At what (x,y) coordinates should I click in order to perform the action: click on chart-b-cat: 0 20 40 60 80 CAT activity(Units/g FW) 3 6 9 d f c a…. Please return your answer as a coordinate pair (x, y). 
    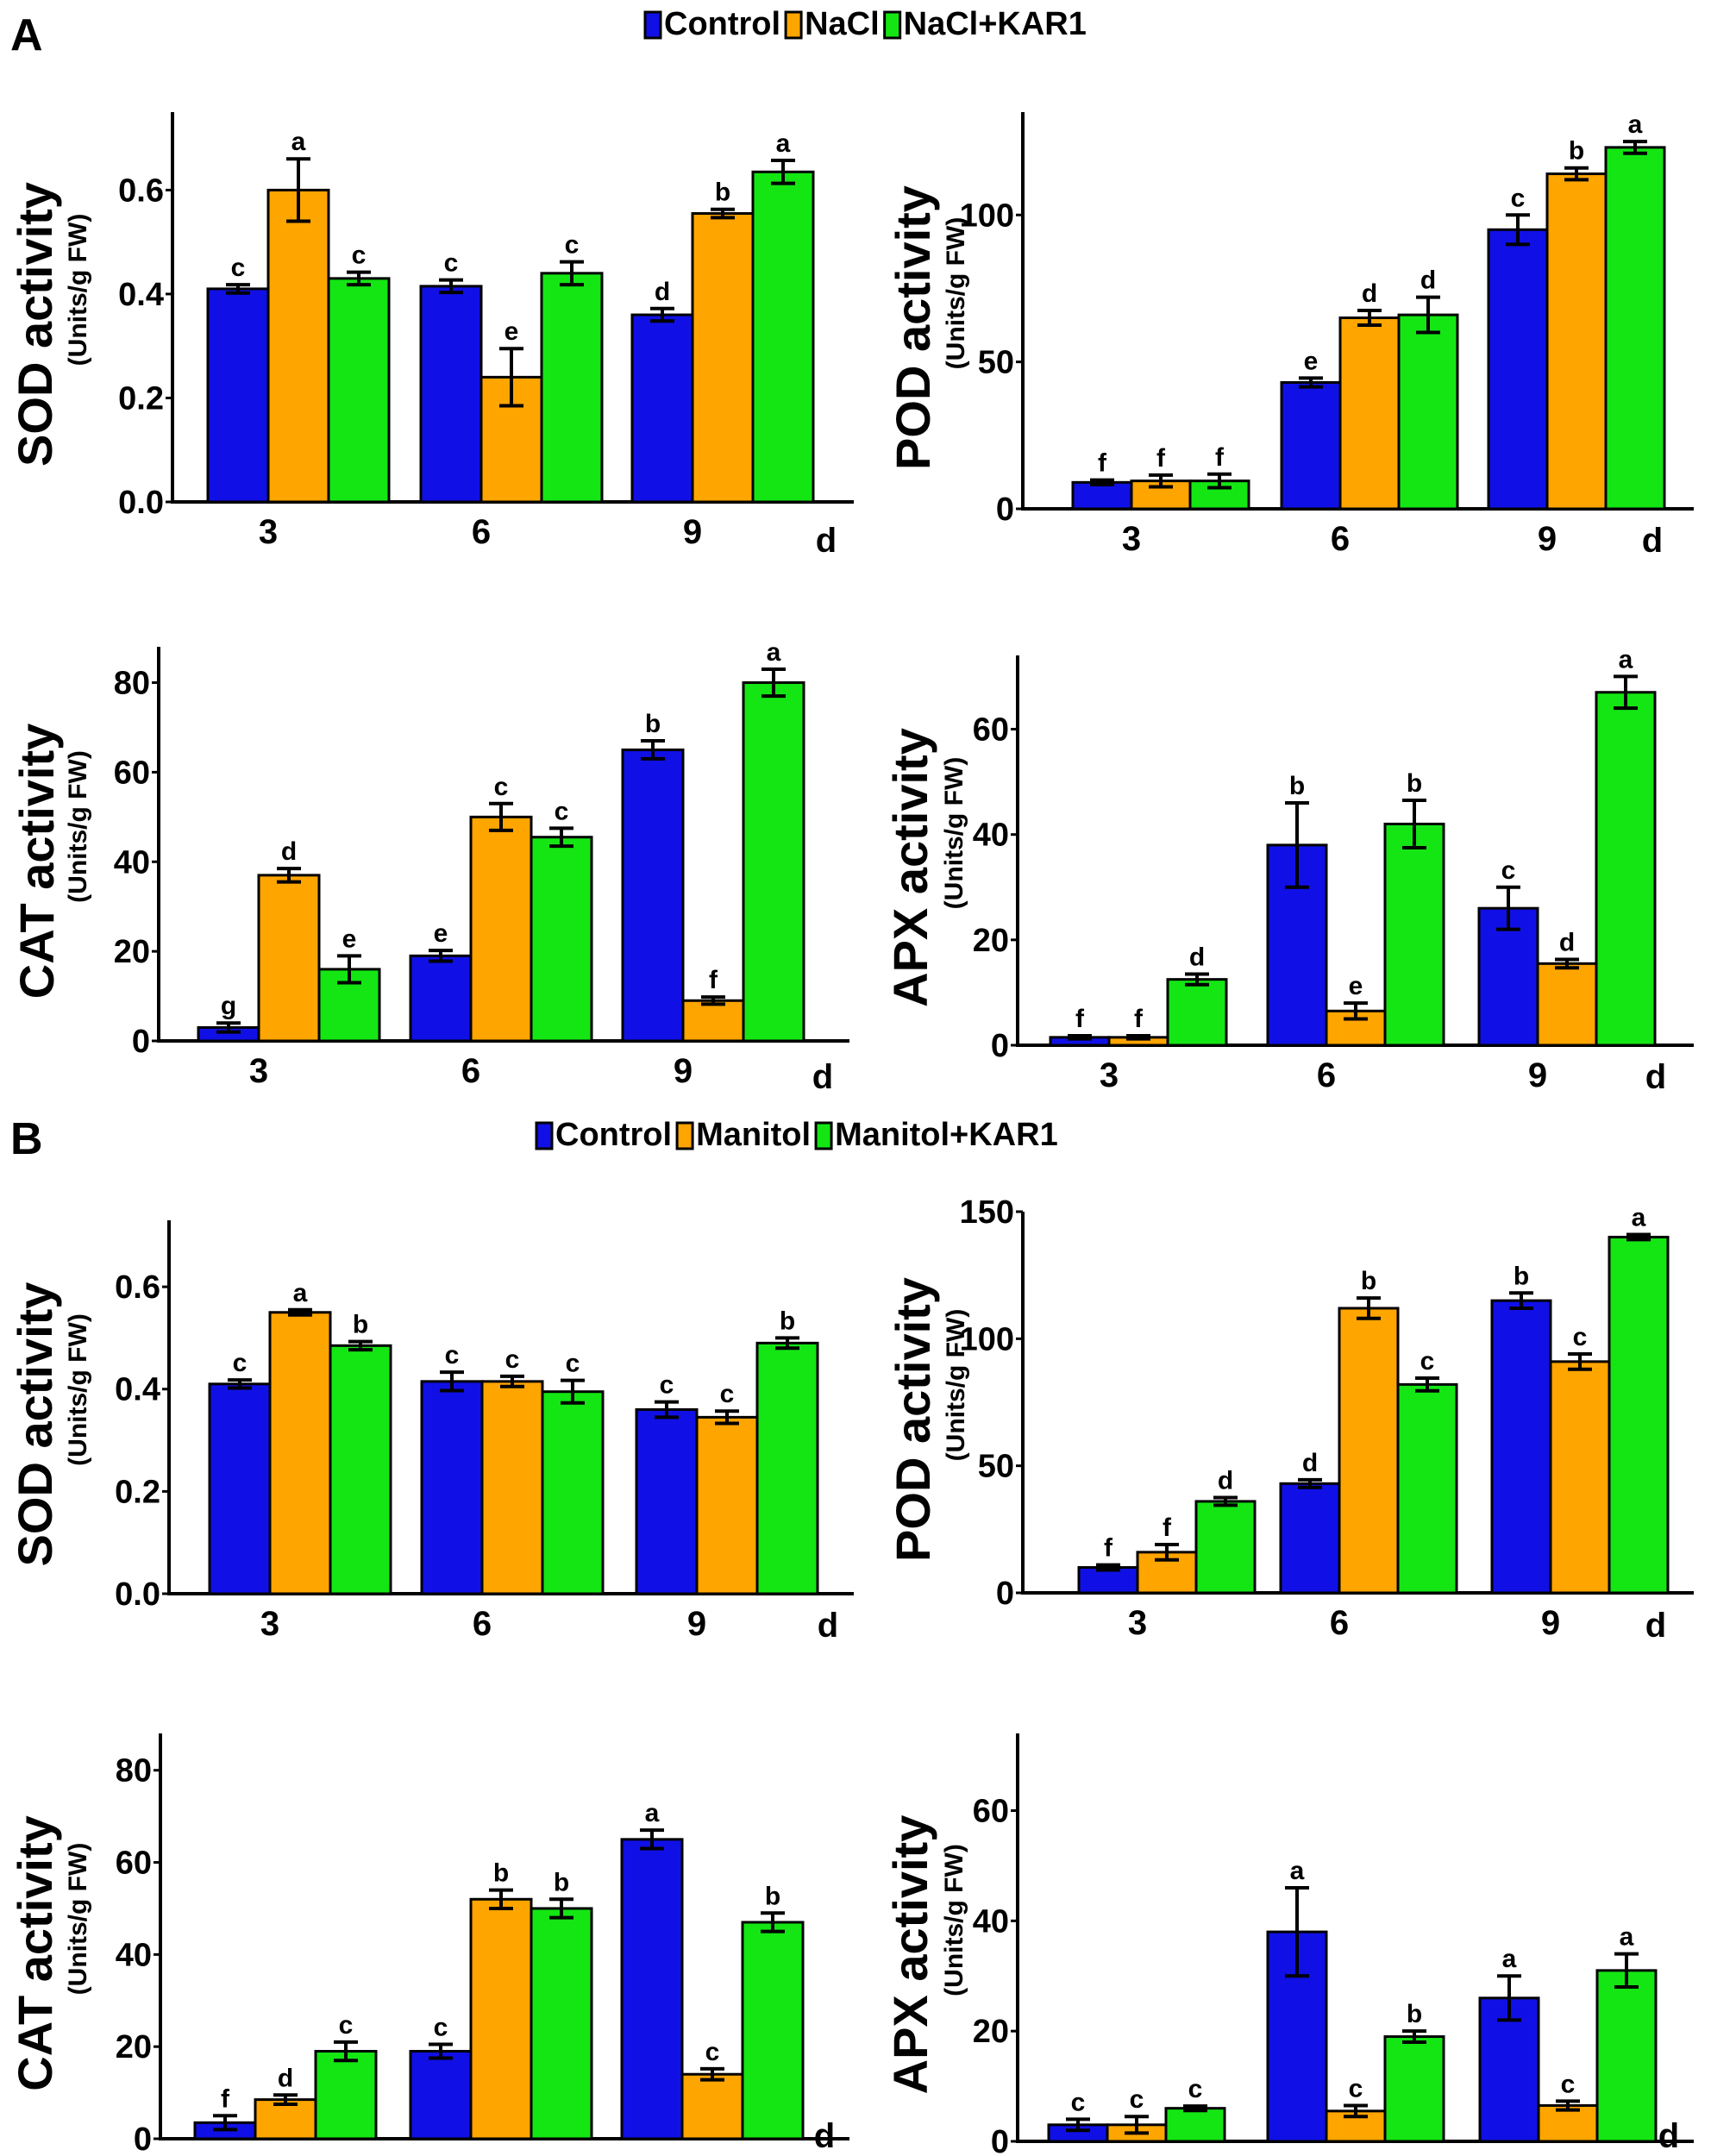
    Looking at the image, I should click on (428, 1944).